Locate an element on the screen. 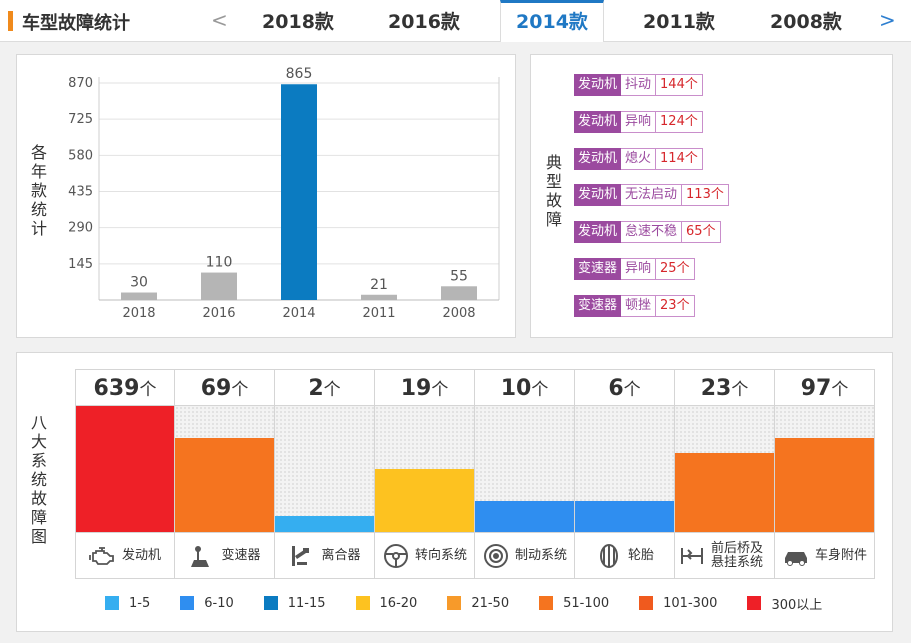  fault-name: 异响 is located at coordinates (638, 269).